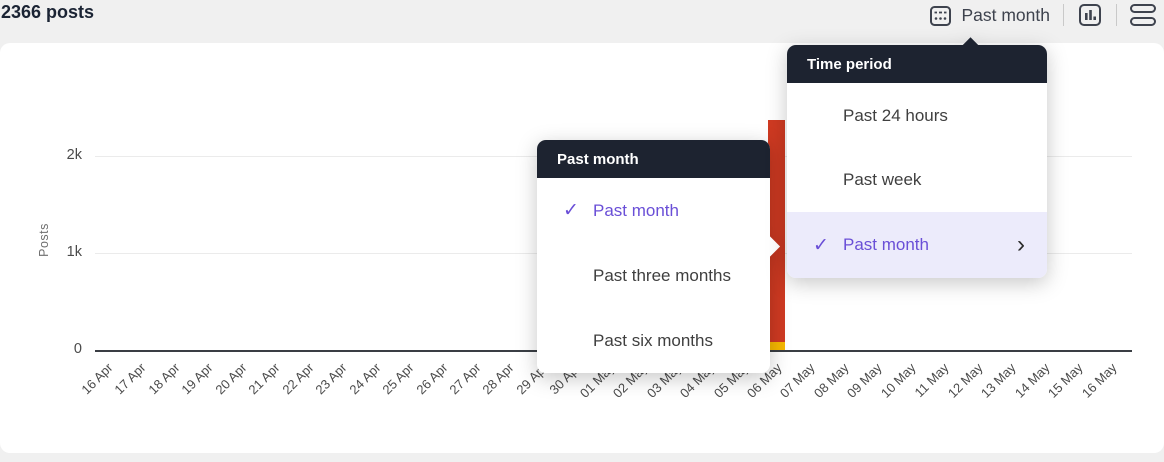 The height and width of the screenshot is (462, 1164). I want to click on menu-item-past-week: ✓ Past week, so click(917, 180).